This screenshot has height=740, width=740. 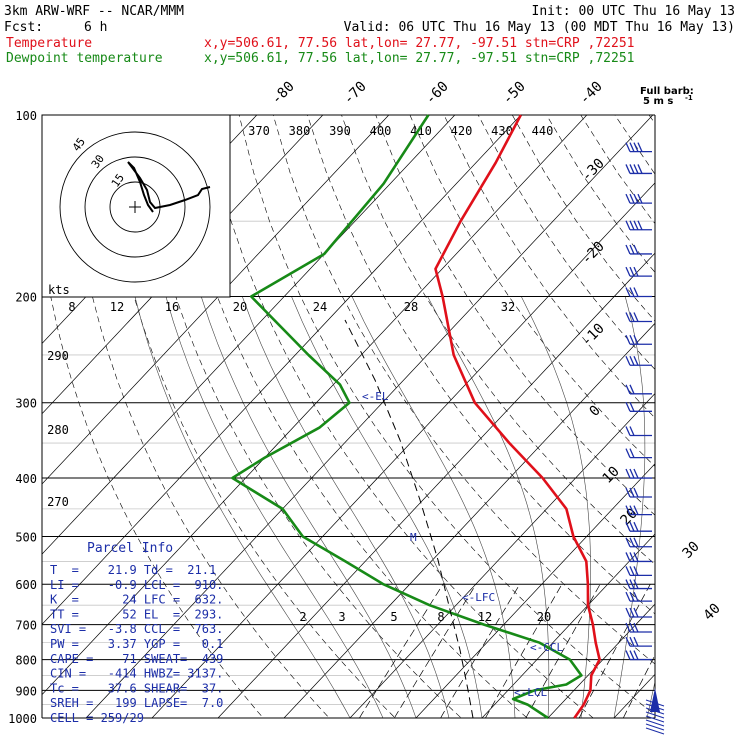 I want to click on pressure-tick-label: 700, so click(x=26, y=626).